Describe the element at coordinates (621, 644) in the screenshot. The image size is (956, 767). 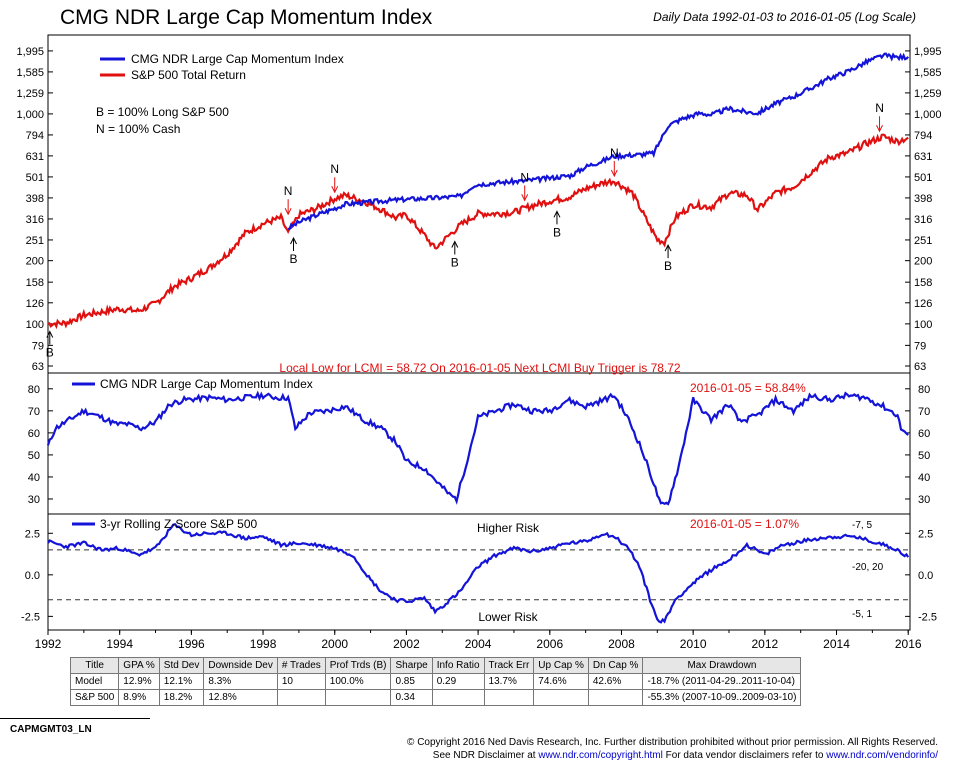
I see `x-tick-label: 2008` at that location.